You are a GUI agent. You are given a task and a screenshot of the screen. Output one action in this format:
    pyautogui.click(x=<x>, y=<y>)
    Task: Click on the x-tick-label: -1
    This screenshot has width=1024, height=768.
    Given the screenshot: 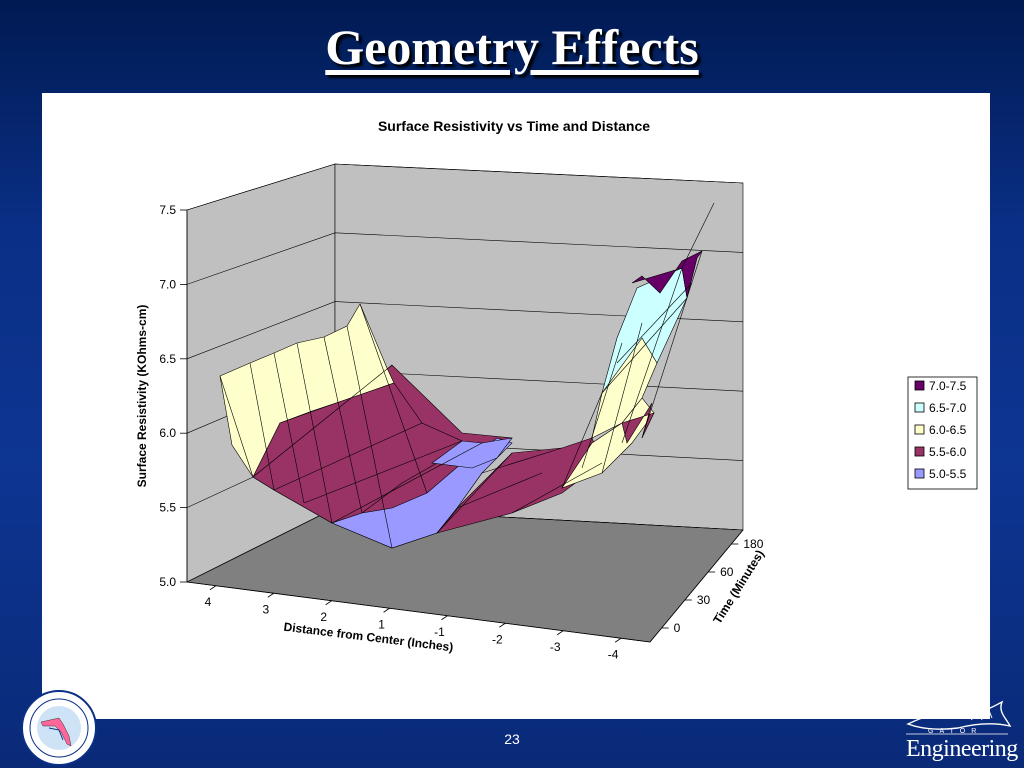 What is the action you would take?
    pyautogui.click(x=439, y=632)
    